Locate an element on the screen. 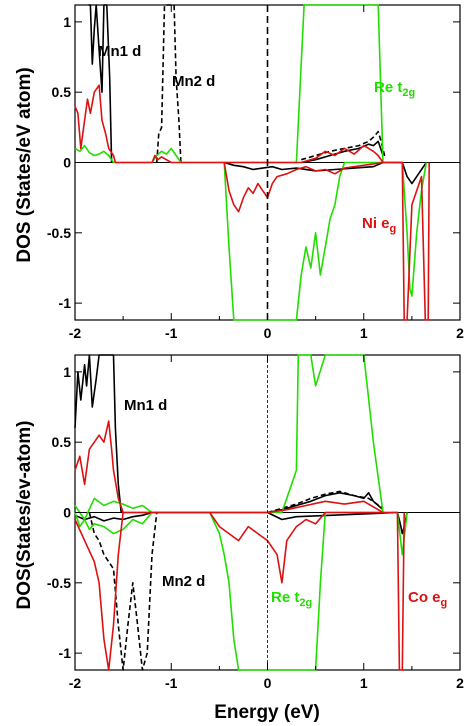  bottom-annotation-mn2: Mn2 d is located at coordinates (183, 581).